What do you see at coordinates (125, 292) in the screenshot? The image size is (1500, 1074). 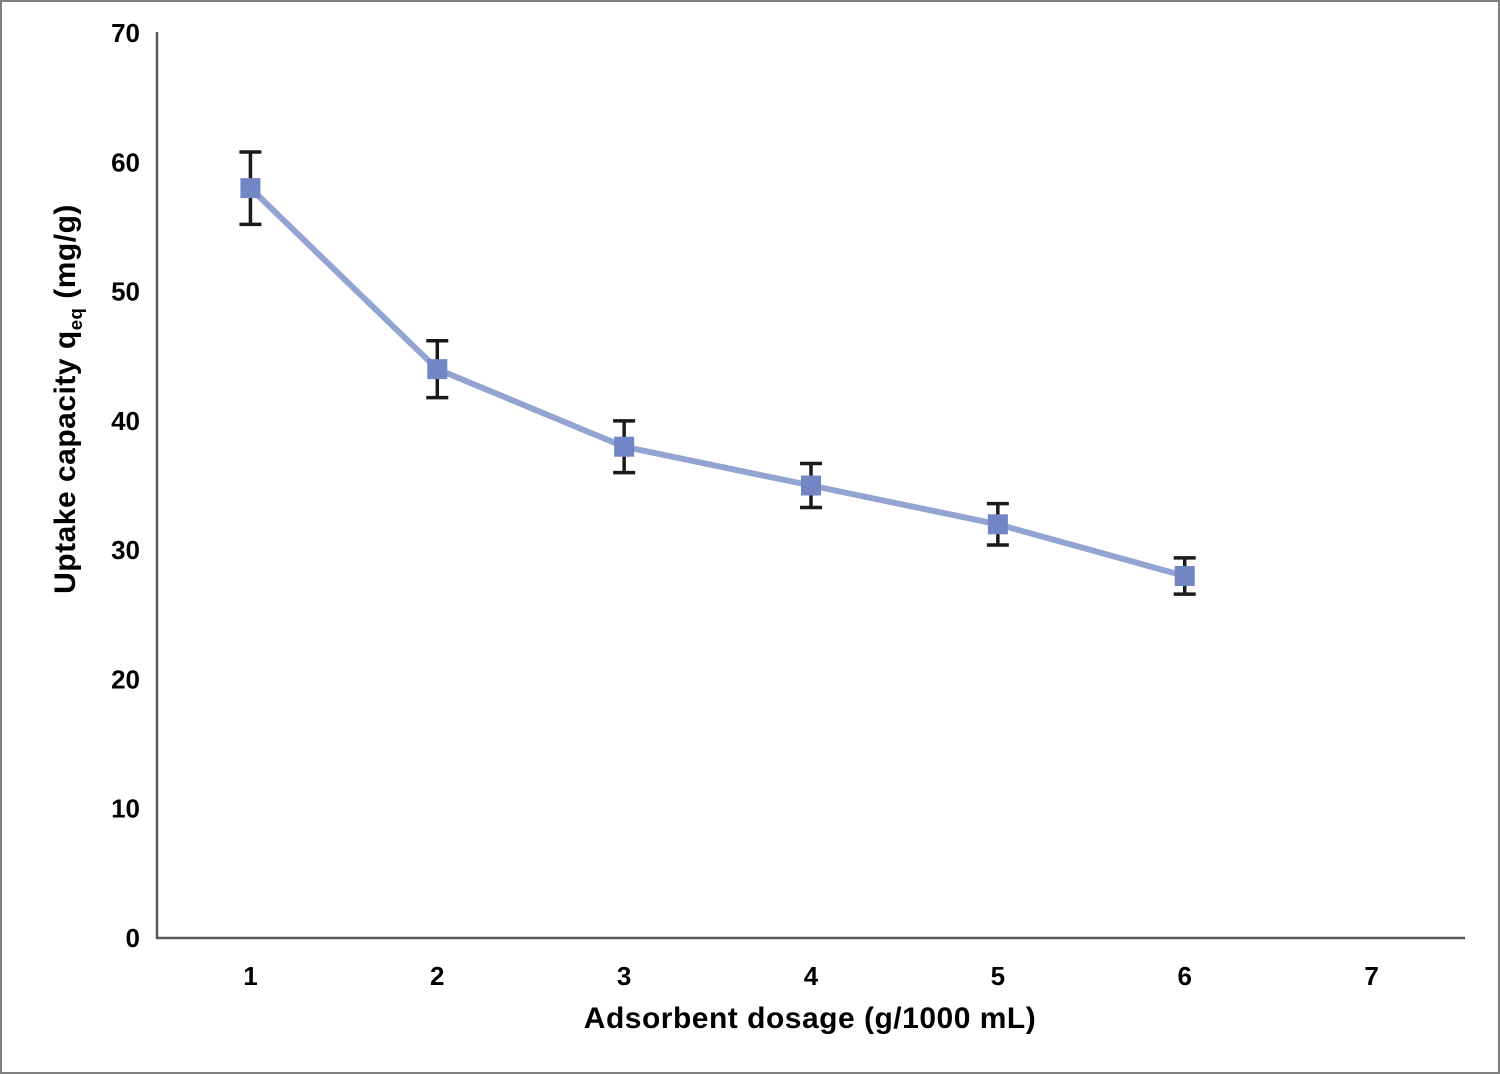 I see `y-tick-label: 50` at bounding box center [125, 292].